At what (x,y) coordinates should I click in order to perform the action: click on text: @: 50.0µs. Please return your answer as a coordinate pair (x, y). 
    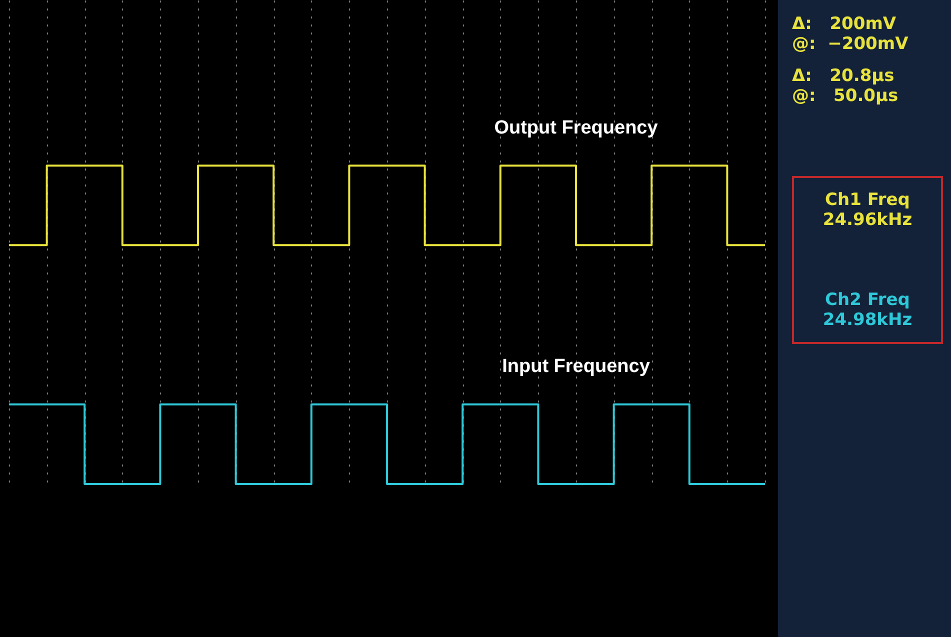
    Looking at the image, I should click on (846, 96).